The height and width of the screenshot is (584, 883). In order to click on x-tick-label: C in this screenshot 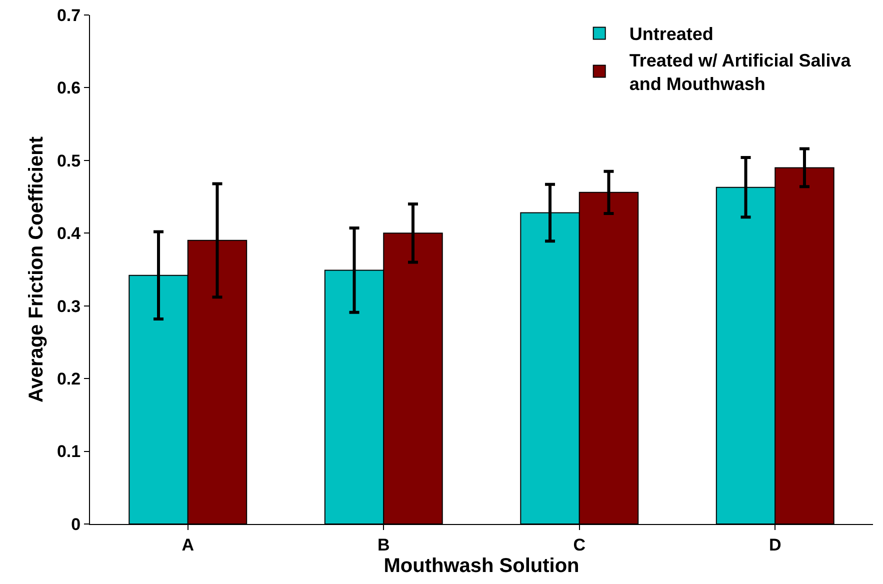, I will do `click(579, 544)`.